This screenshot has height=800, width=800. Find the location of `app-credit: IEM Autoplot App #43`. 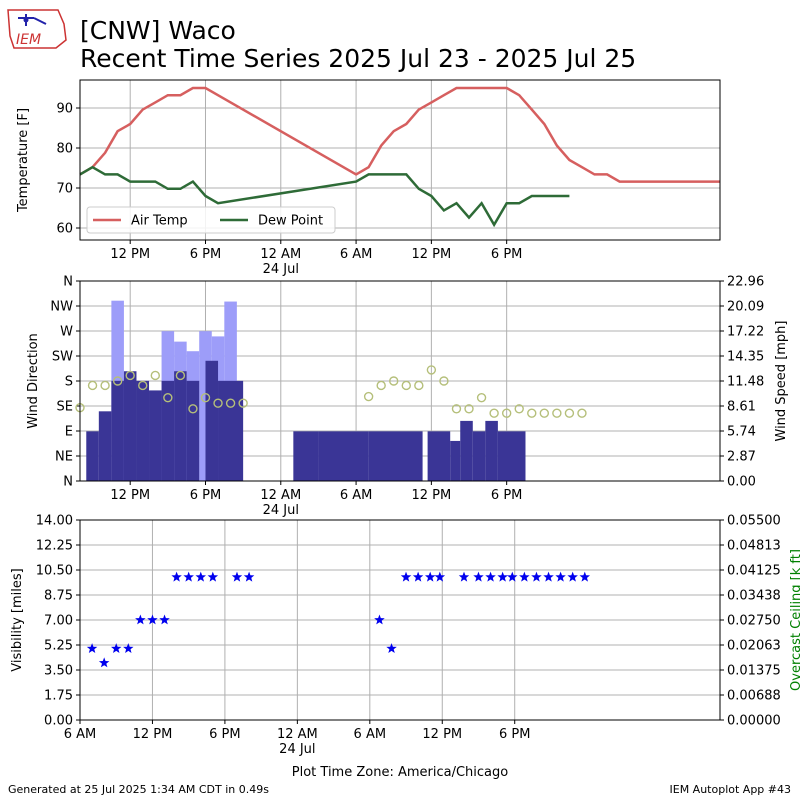

app-credit: IEM Autoplot App #43 is located at coordinates (730, 789).